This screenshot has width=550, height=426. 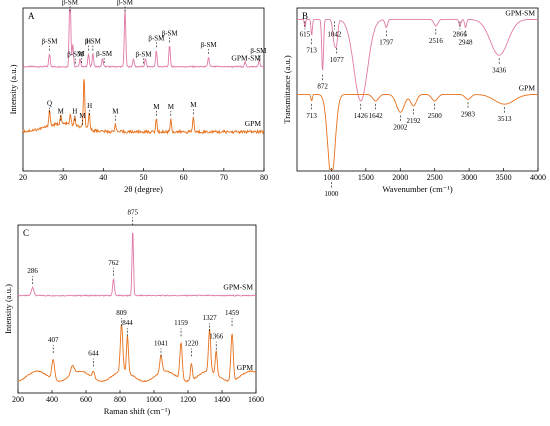 I want to click on x-tick-label: 2000, so click(x=400, y=177).